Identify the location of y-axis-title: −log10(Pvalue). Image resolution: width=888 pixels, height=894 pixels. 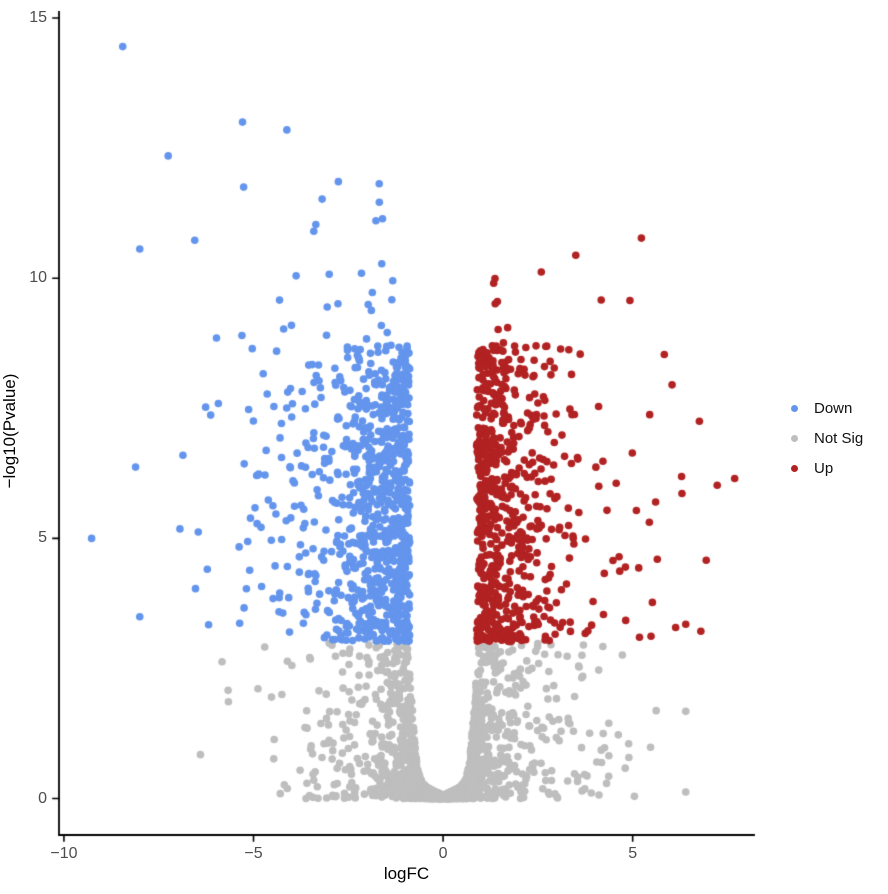
(9, 431).